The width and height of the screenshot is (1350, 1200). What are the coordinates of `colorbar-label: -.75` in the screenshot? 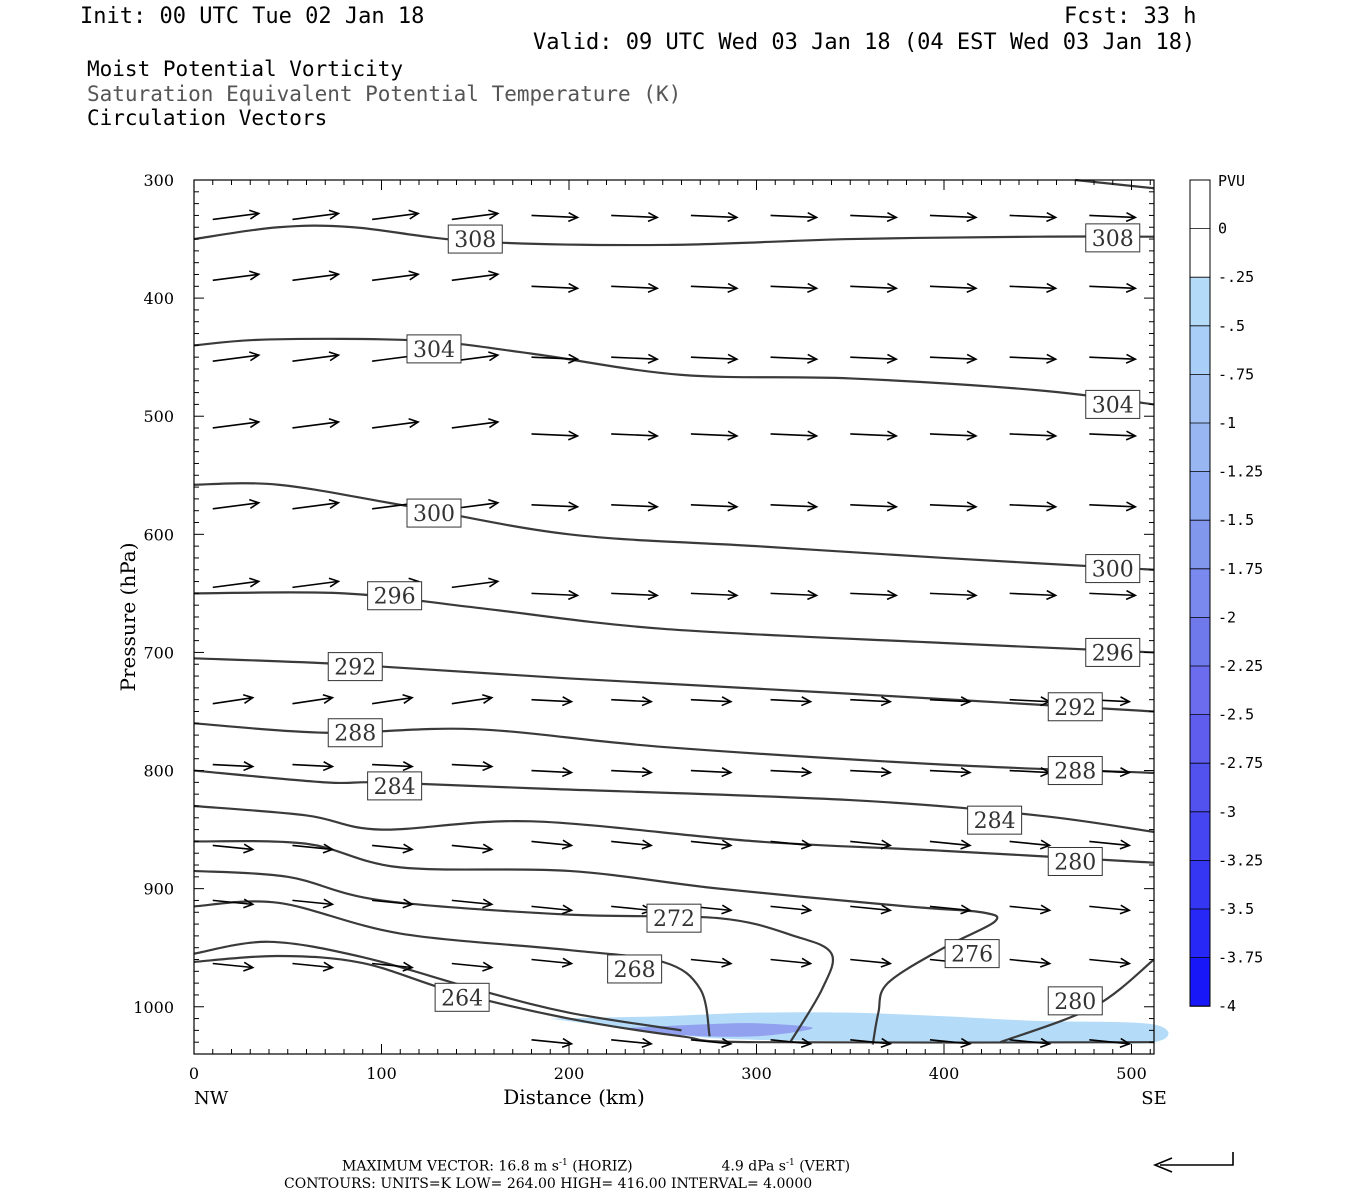 It's located at (1236, 374).